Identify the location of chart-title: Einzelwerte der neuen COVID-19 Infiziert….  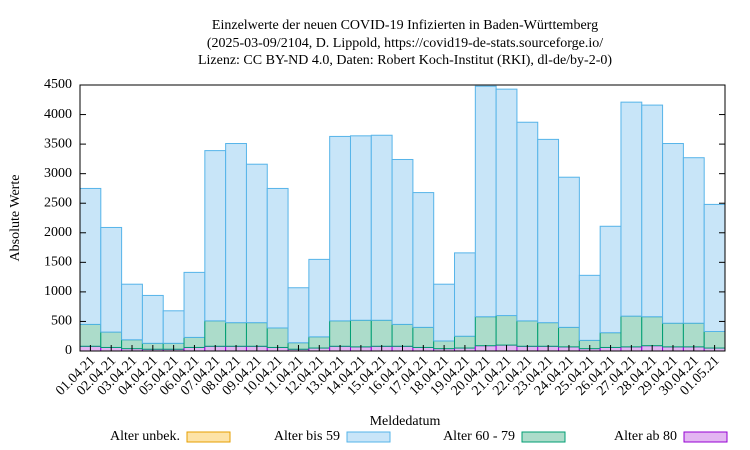
(405, 25).